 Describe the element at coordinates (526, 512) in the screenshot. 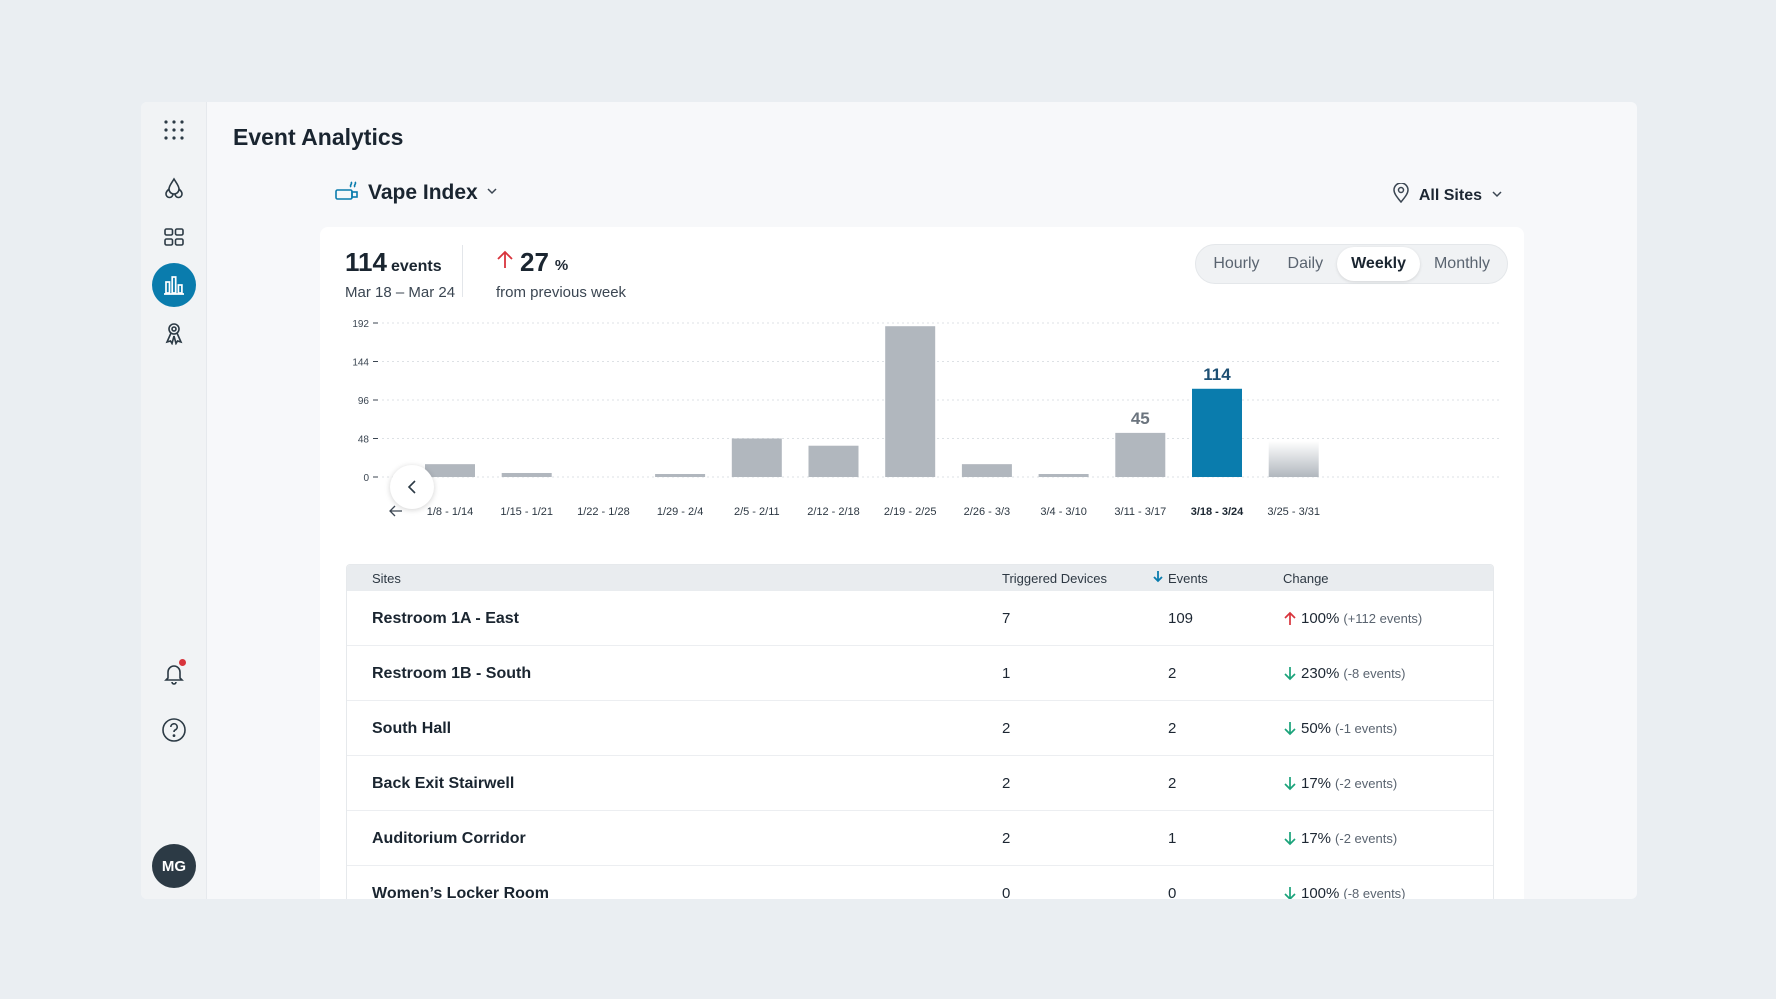

I see `x-tick-label: 1/15 - 1/21` at that location.